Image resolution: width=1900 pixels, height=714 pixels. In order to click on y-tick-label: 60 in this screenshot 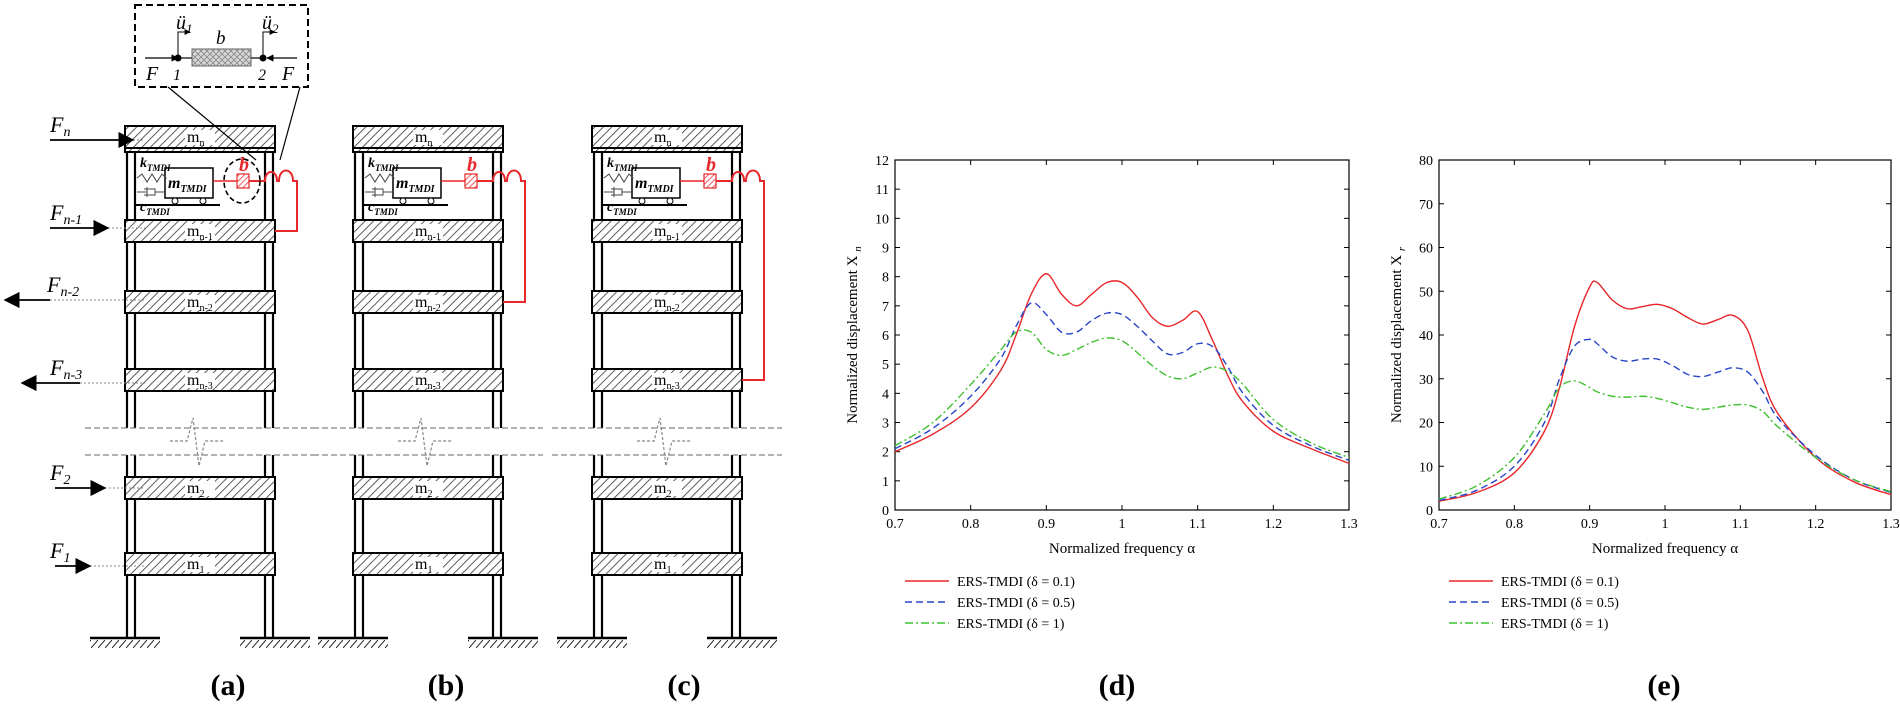, I will do `click(1426, 249)`.